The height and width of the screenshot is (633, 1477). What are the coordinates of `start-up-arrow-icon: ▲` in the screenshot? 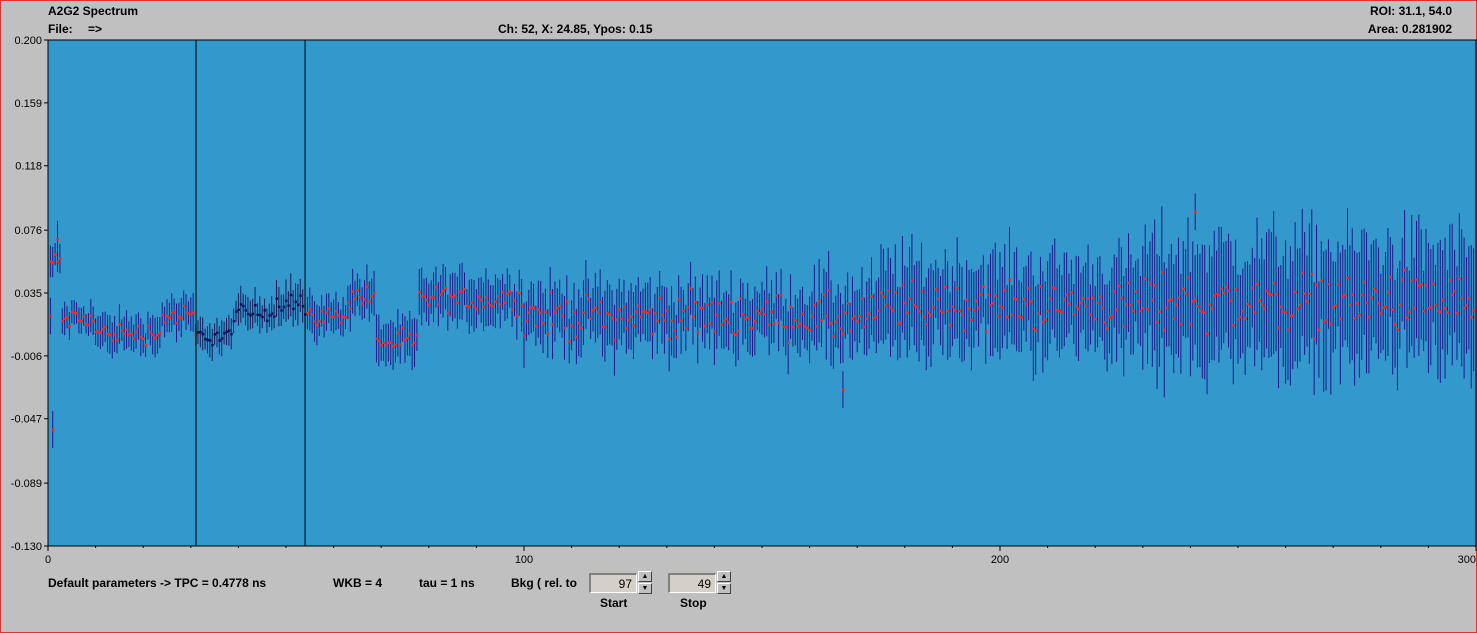 It's located at (645, 576).